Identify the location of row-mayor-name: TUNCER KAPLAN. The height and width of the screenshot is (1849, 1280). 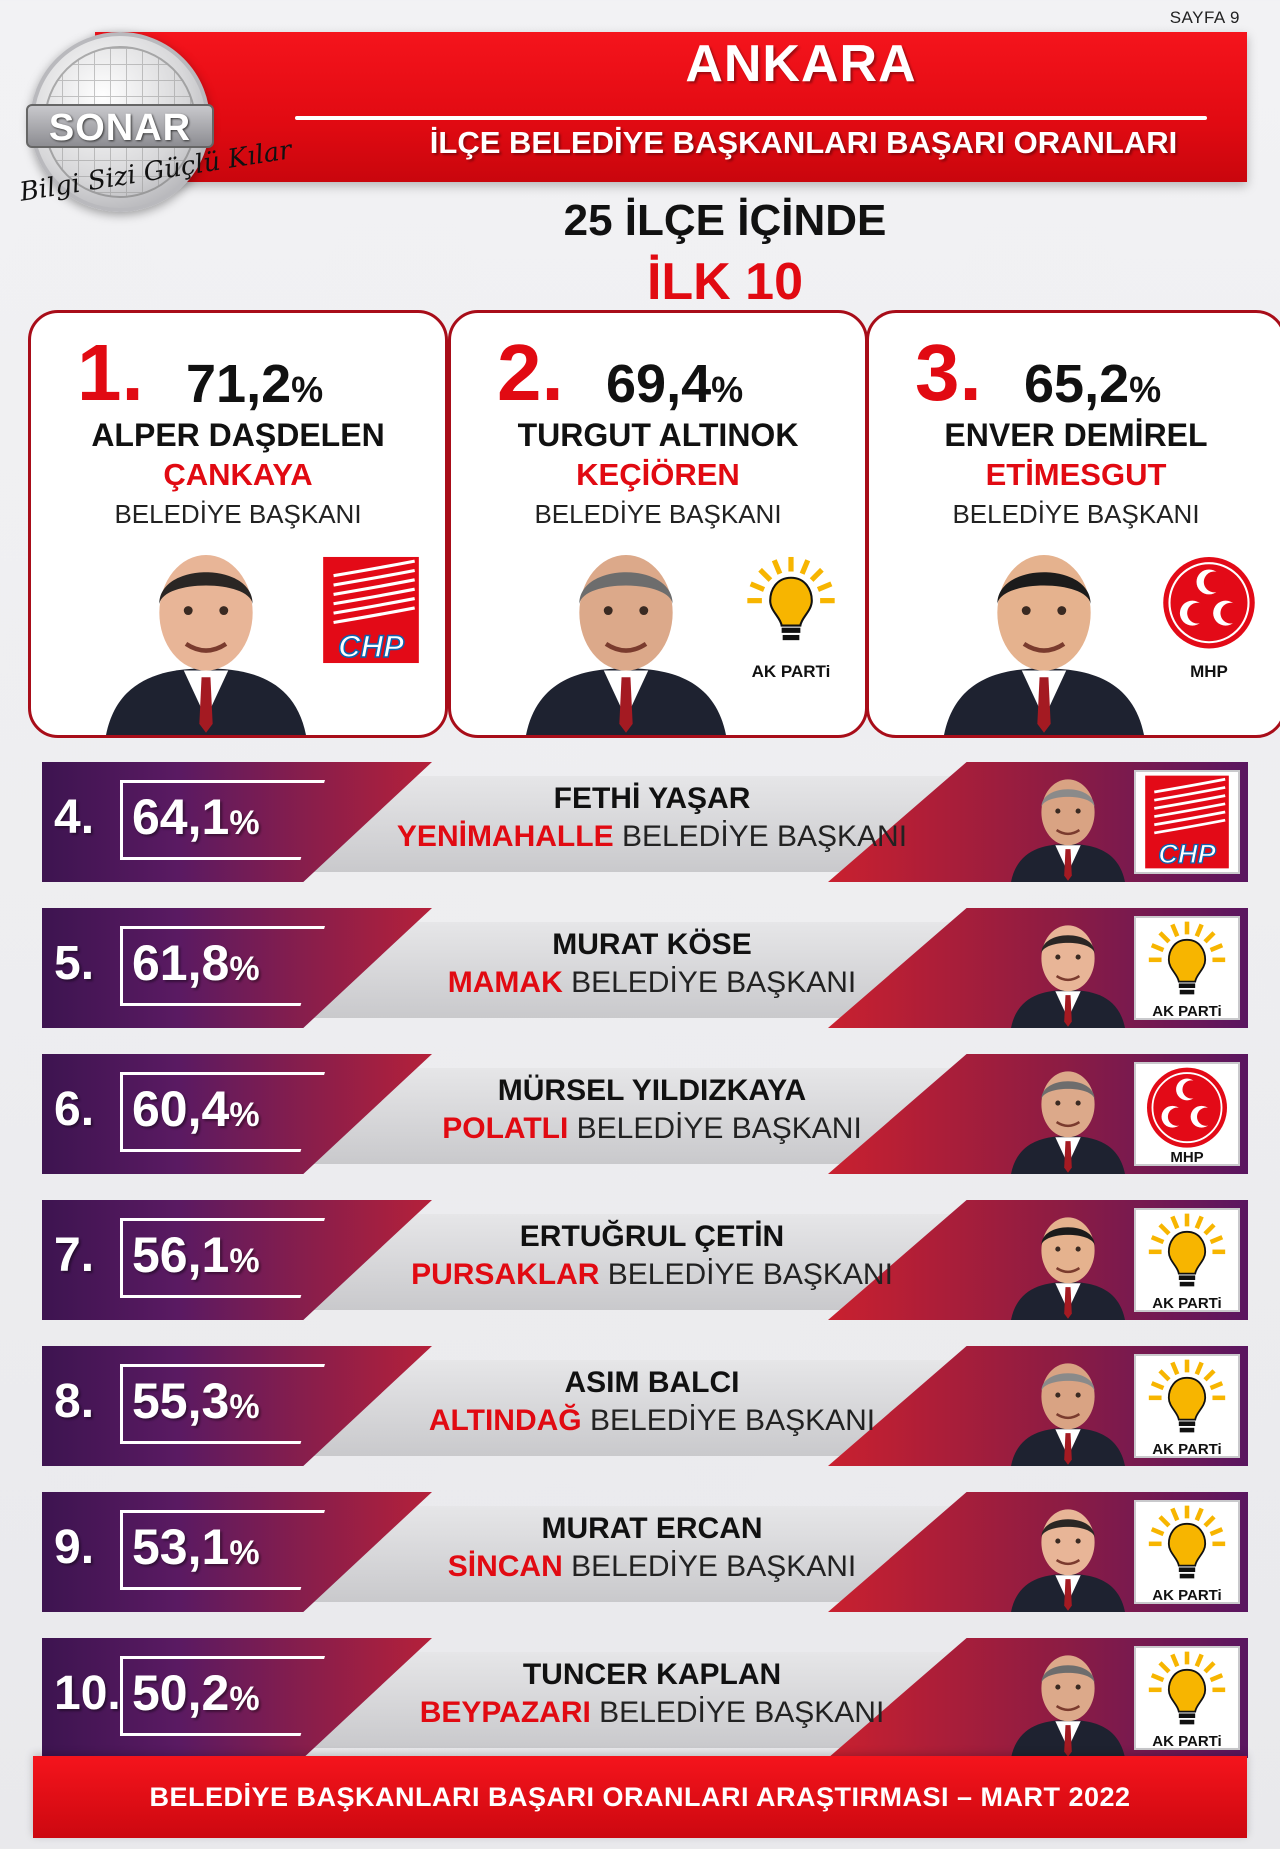
(652, 1674).